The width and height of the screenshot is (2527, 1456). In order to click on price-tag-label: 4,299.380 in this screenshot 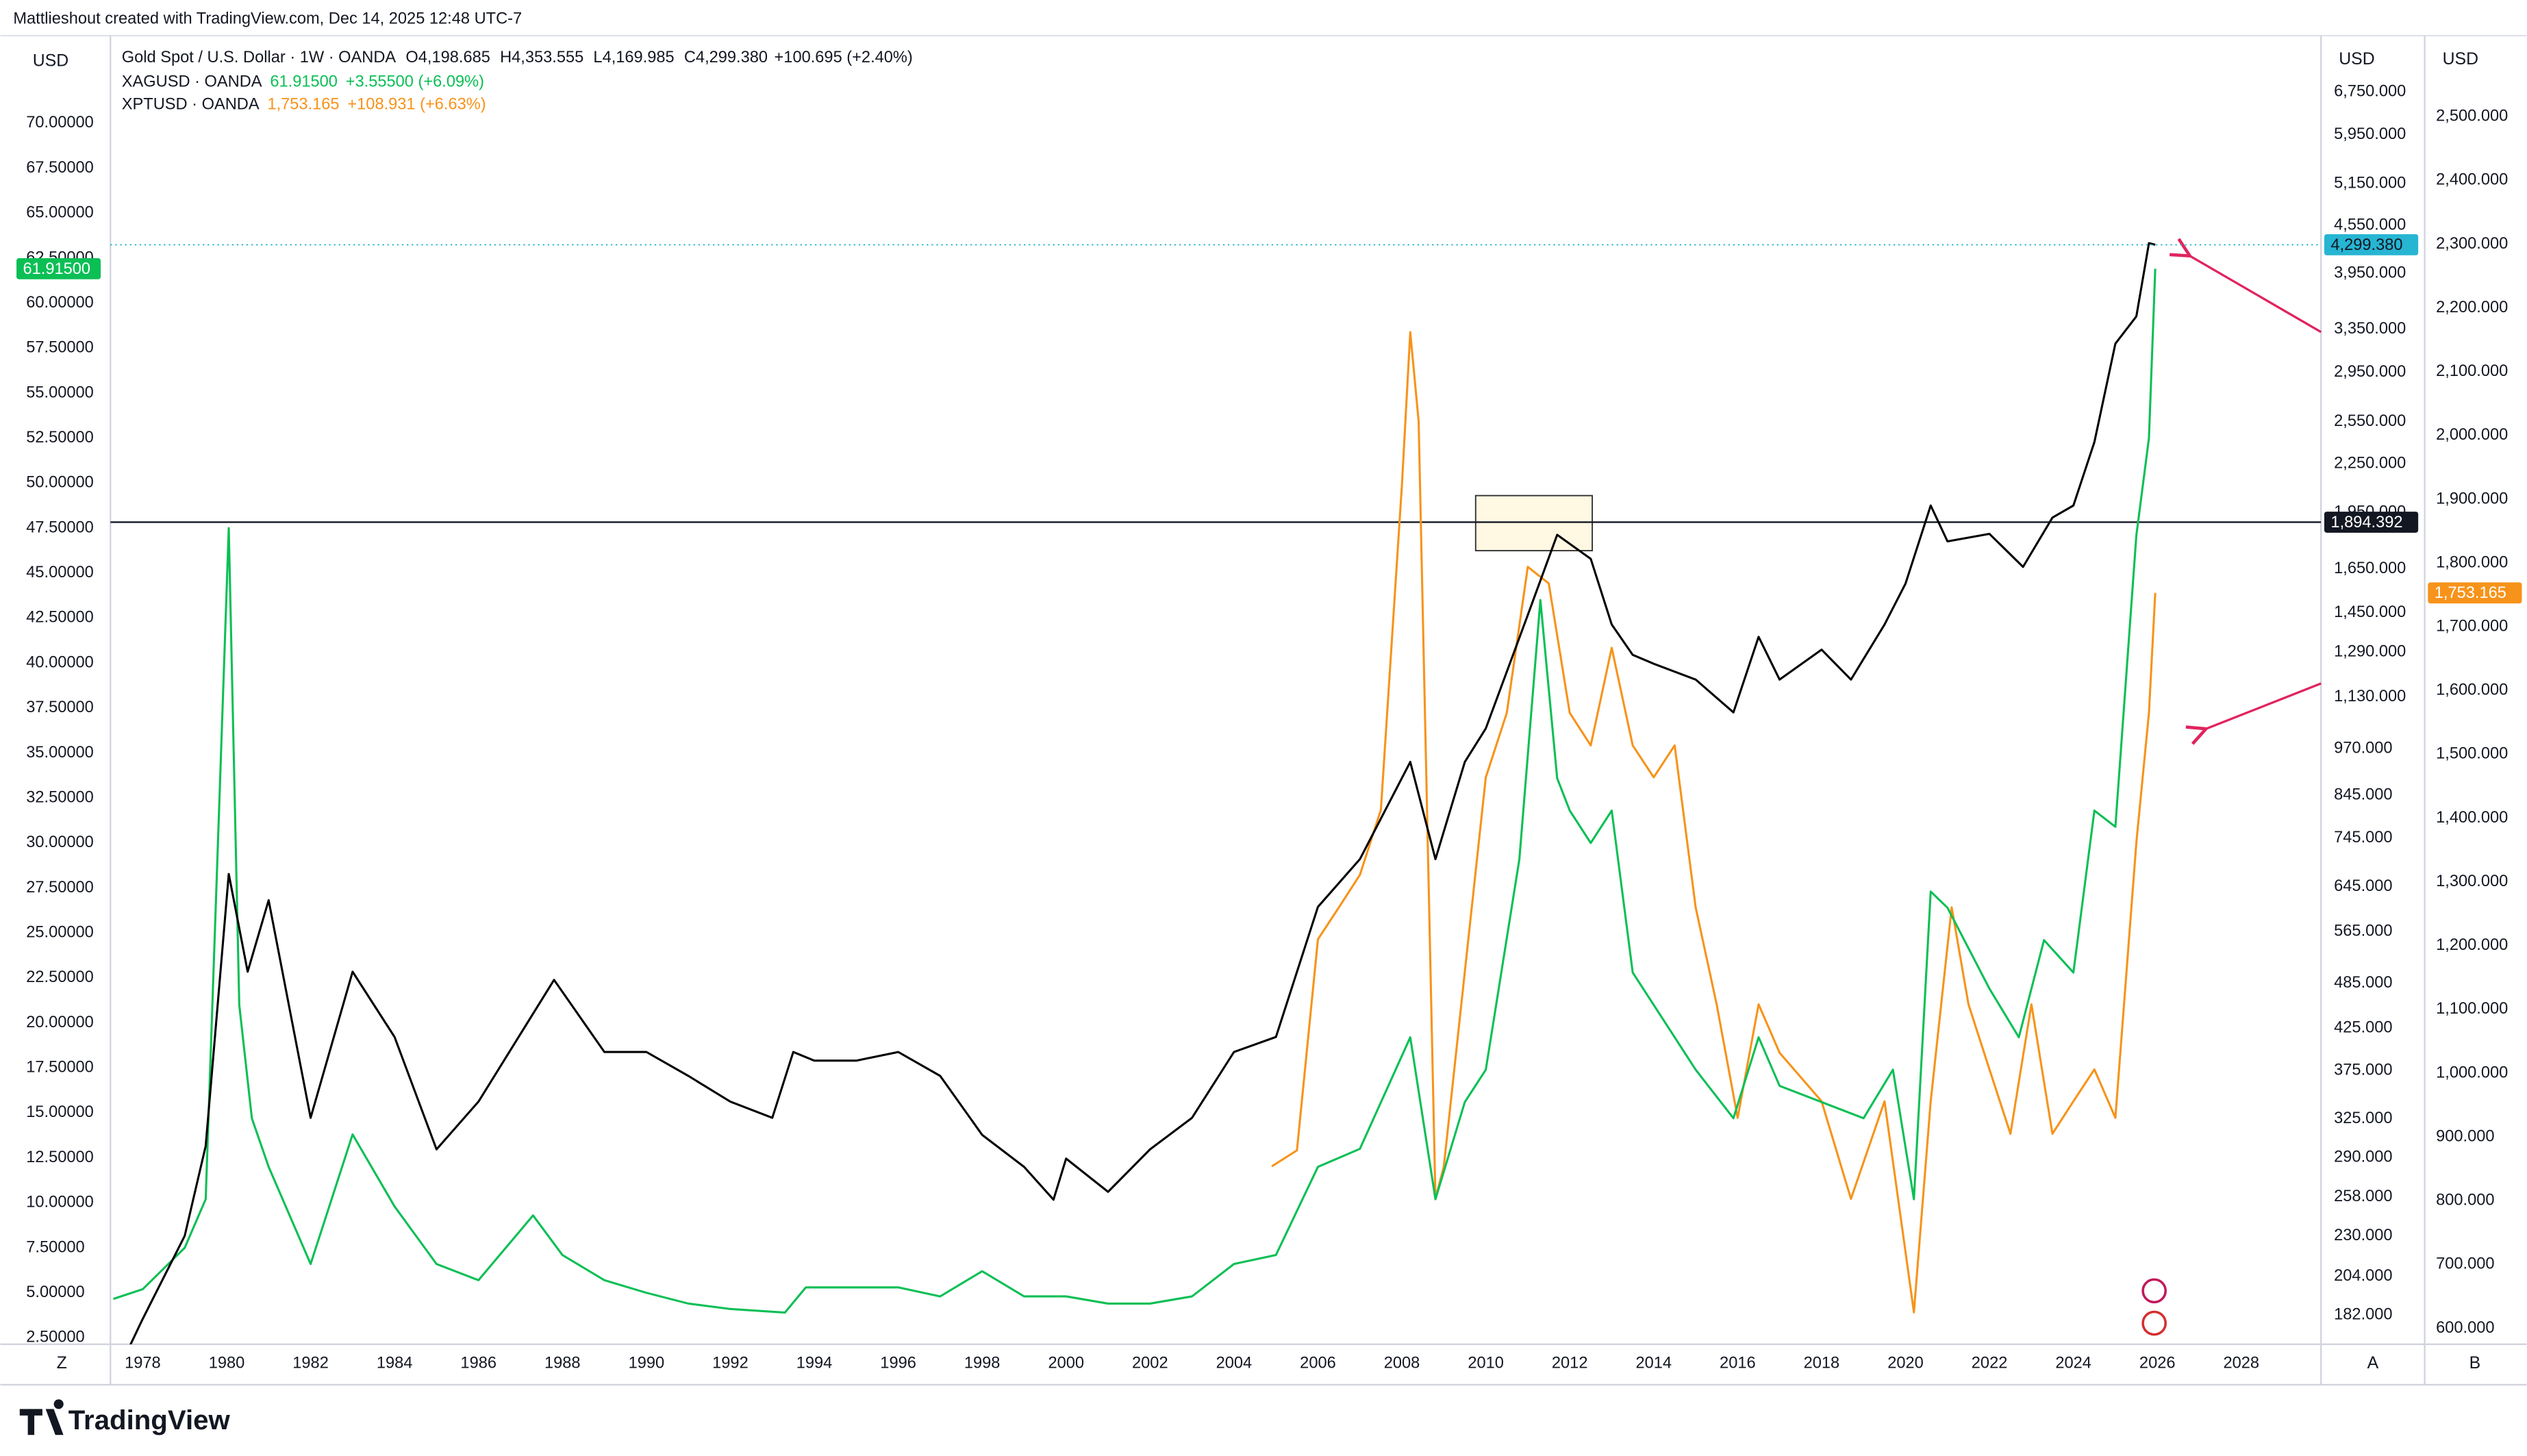, I will do `click(2366, 245)`.